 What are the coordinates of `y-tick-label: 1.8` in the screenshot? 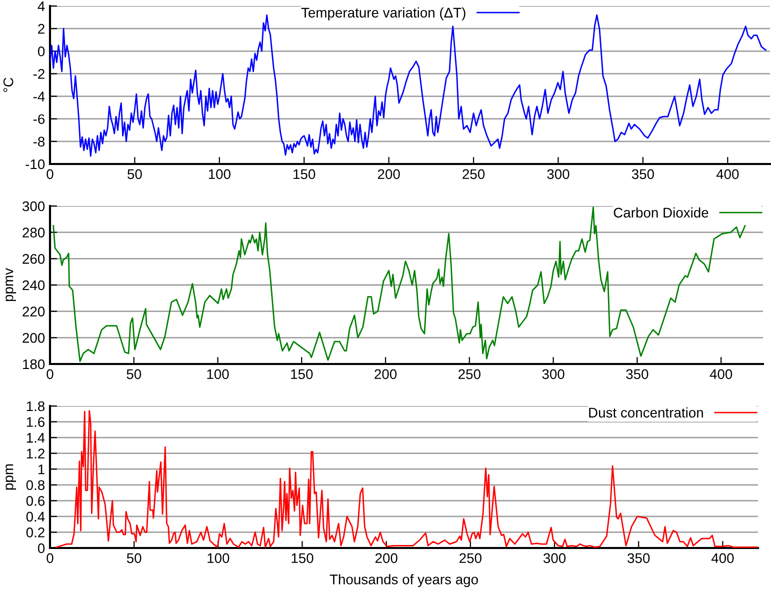 It's located at (35, 406).